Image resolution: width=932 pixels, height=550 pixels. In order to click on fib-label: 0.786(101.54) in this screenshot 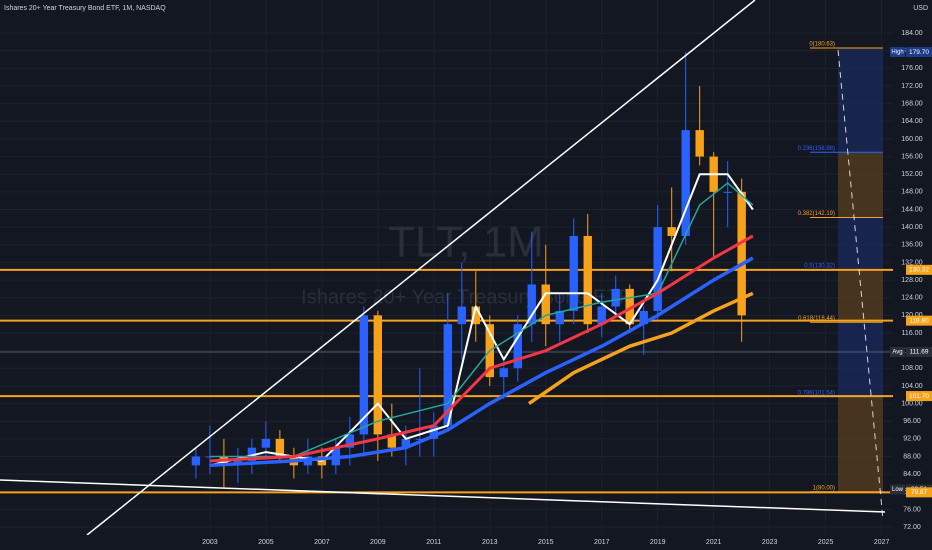, I will do `click(816, 393)`.